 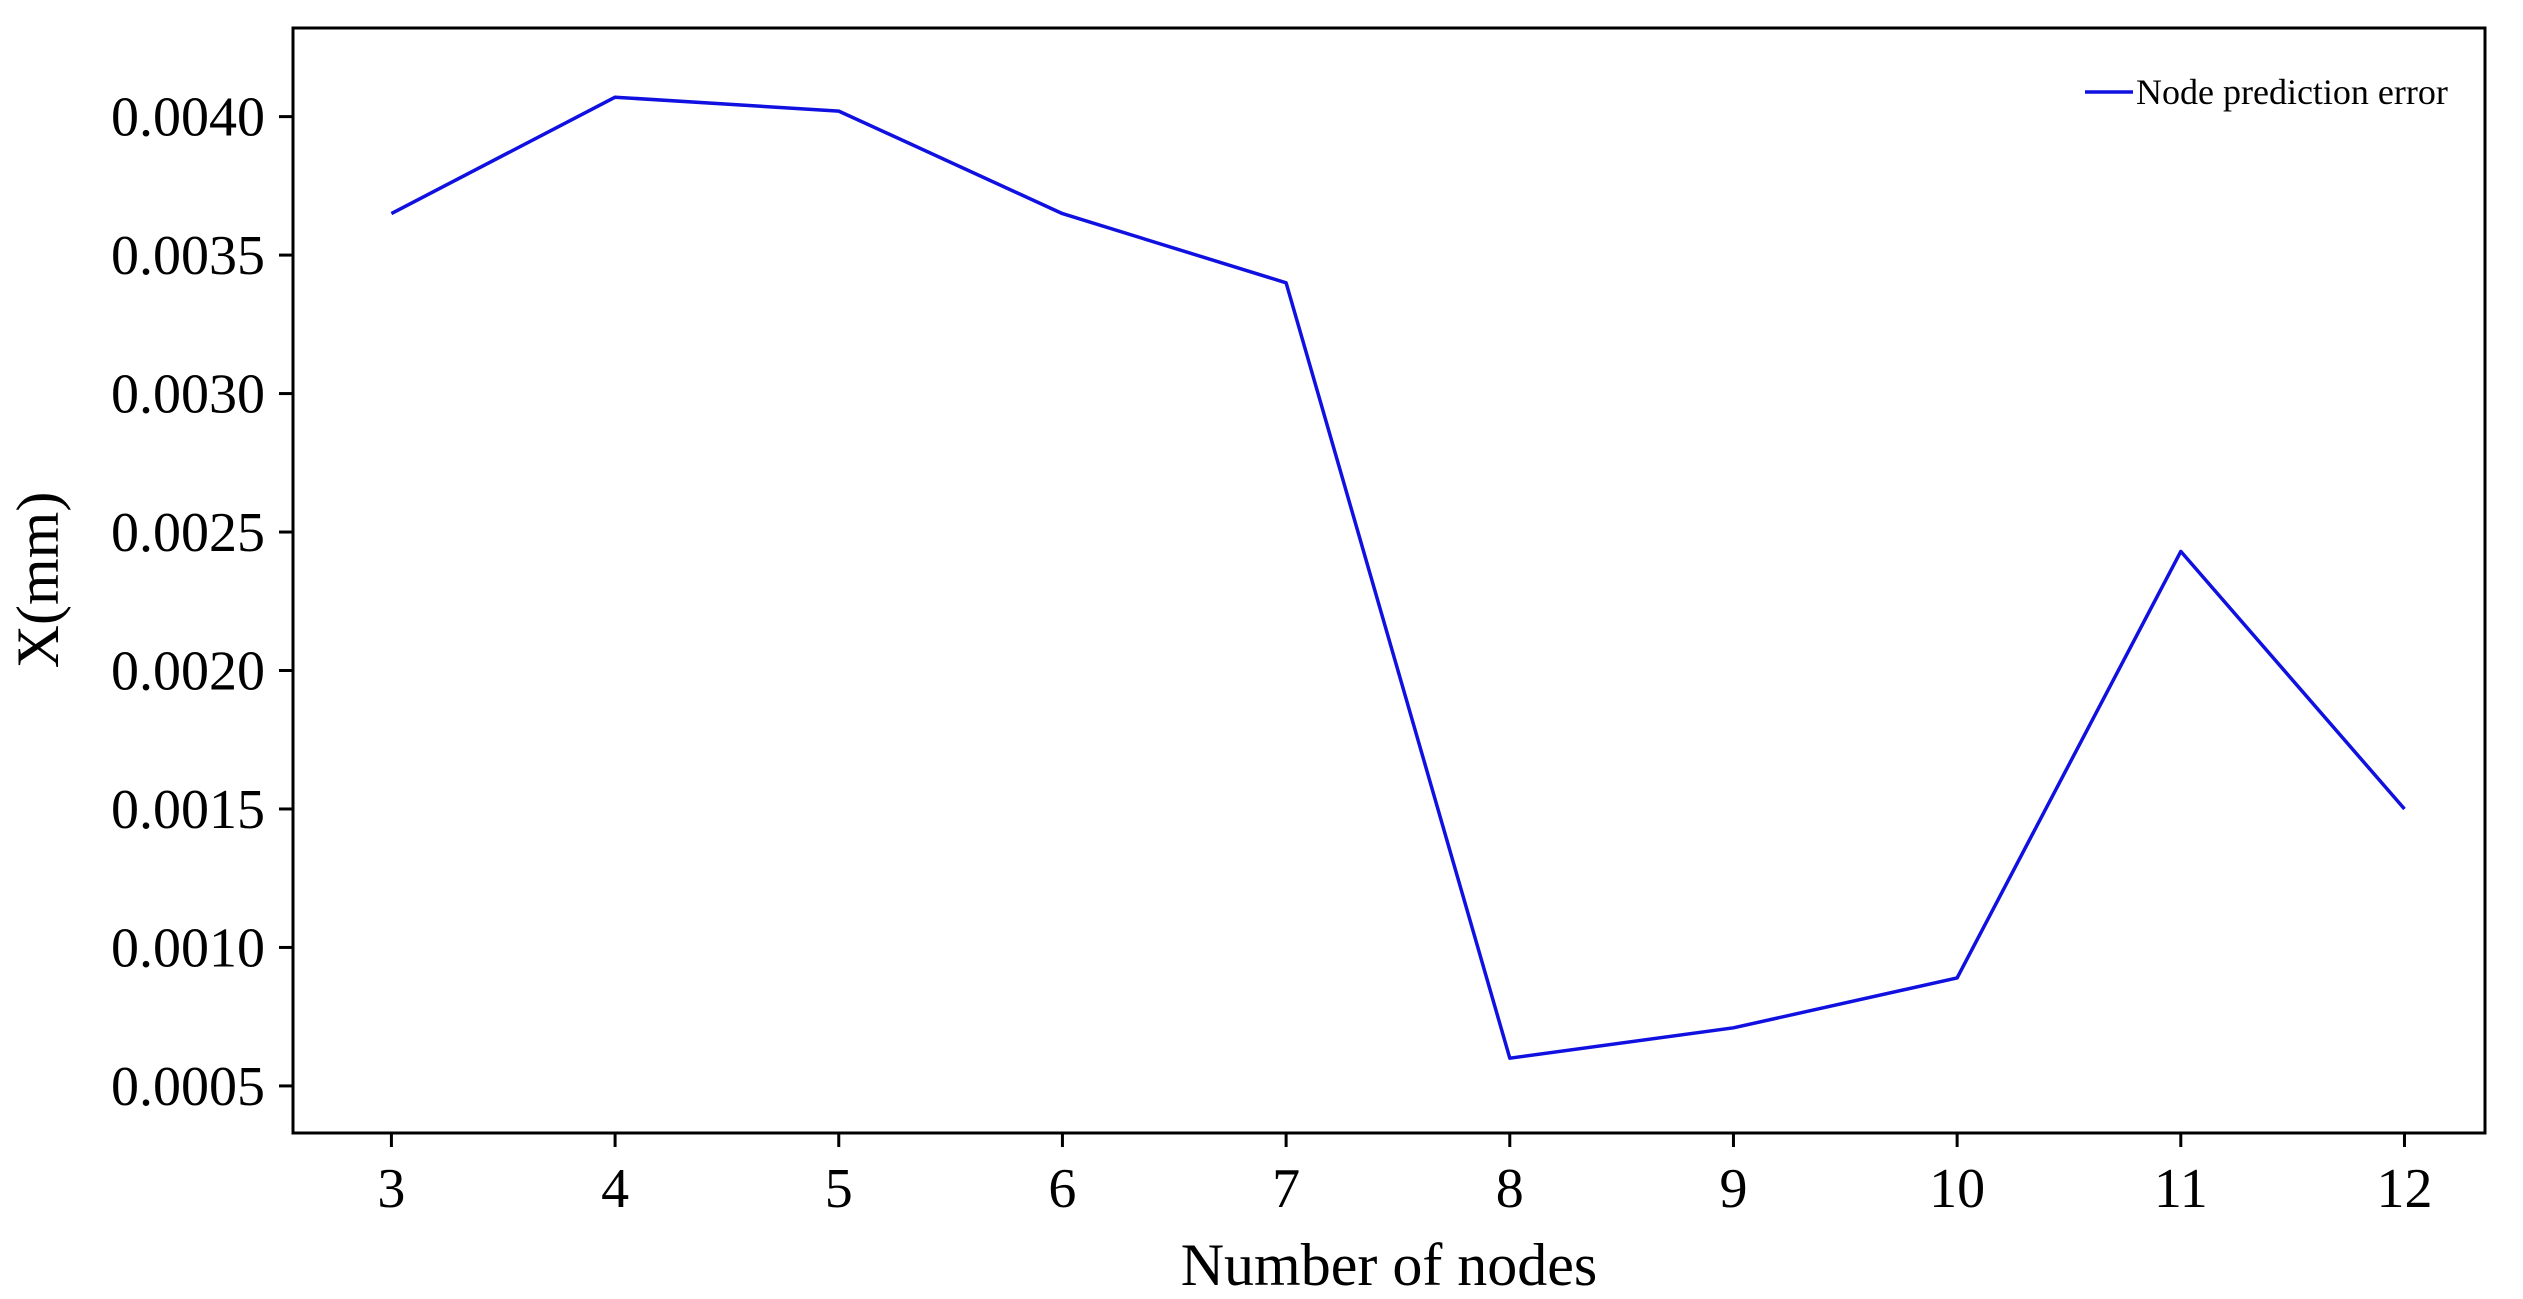 I want to click on x-tick-label: 4, so click(x=615, y=1189).